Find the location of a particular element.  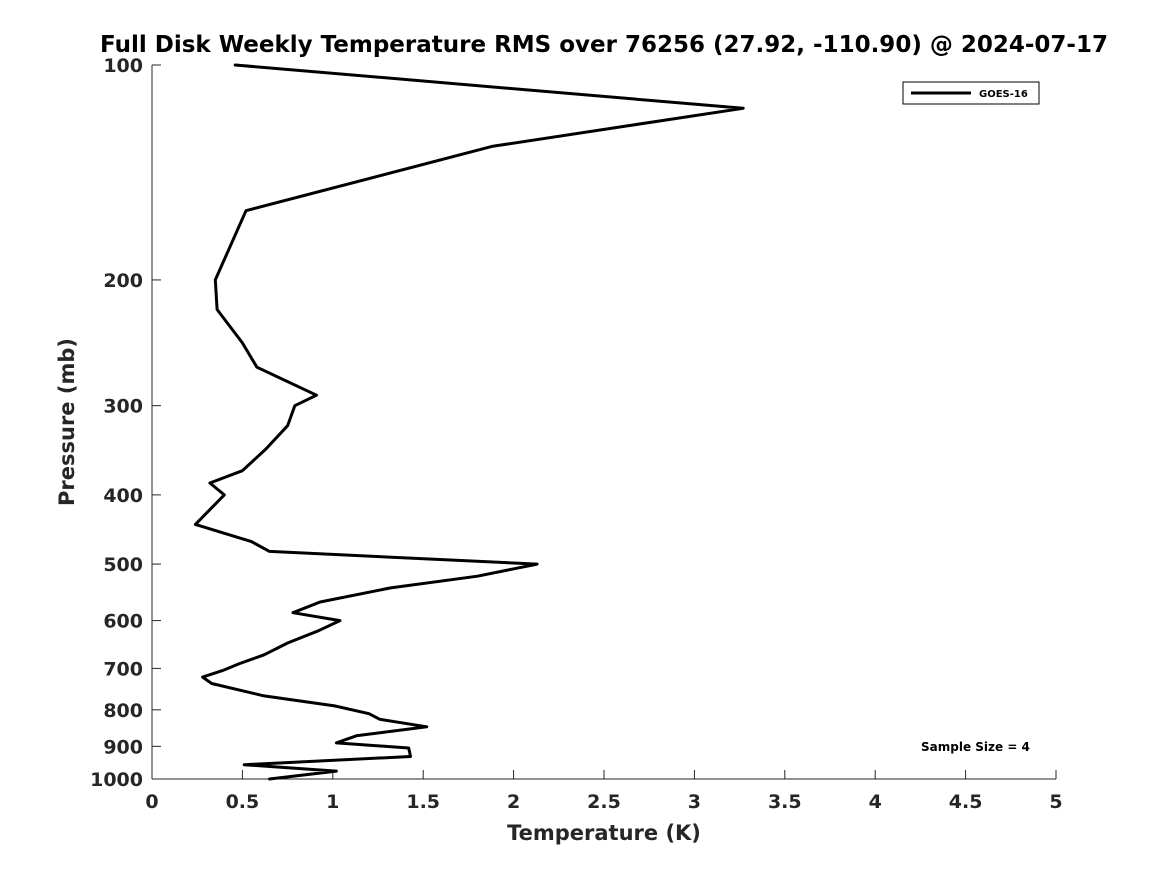

x-tick-label: 0 is located at coordinates (151, 802).